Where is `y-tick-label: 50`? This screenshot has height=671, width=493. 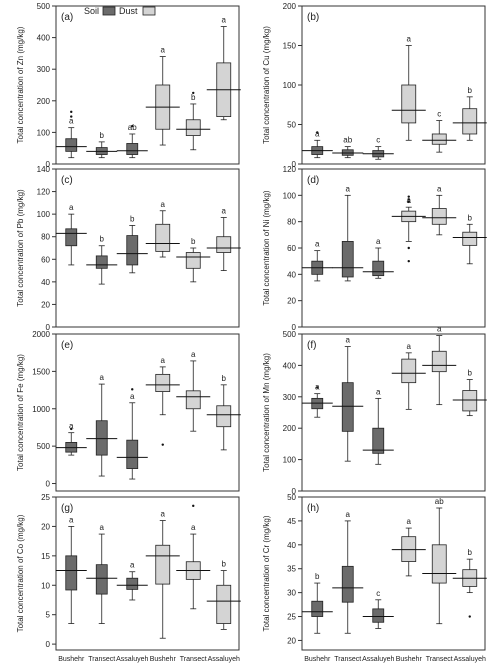
y-tick-label: 50 is located at coordinates (291, 497).